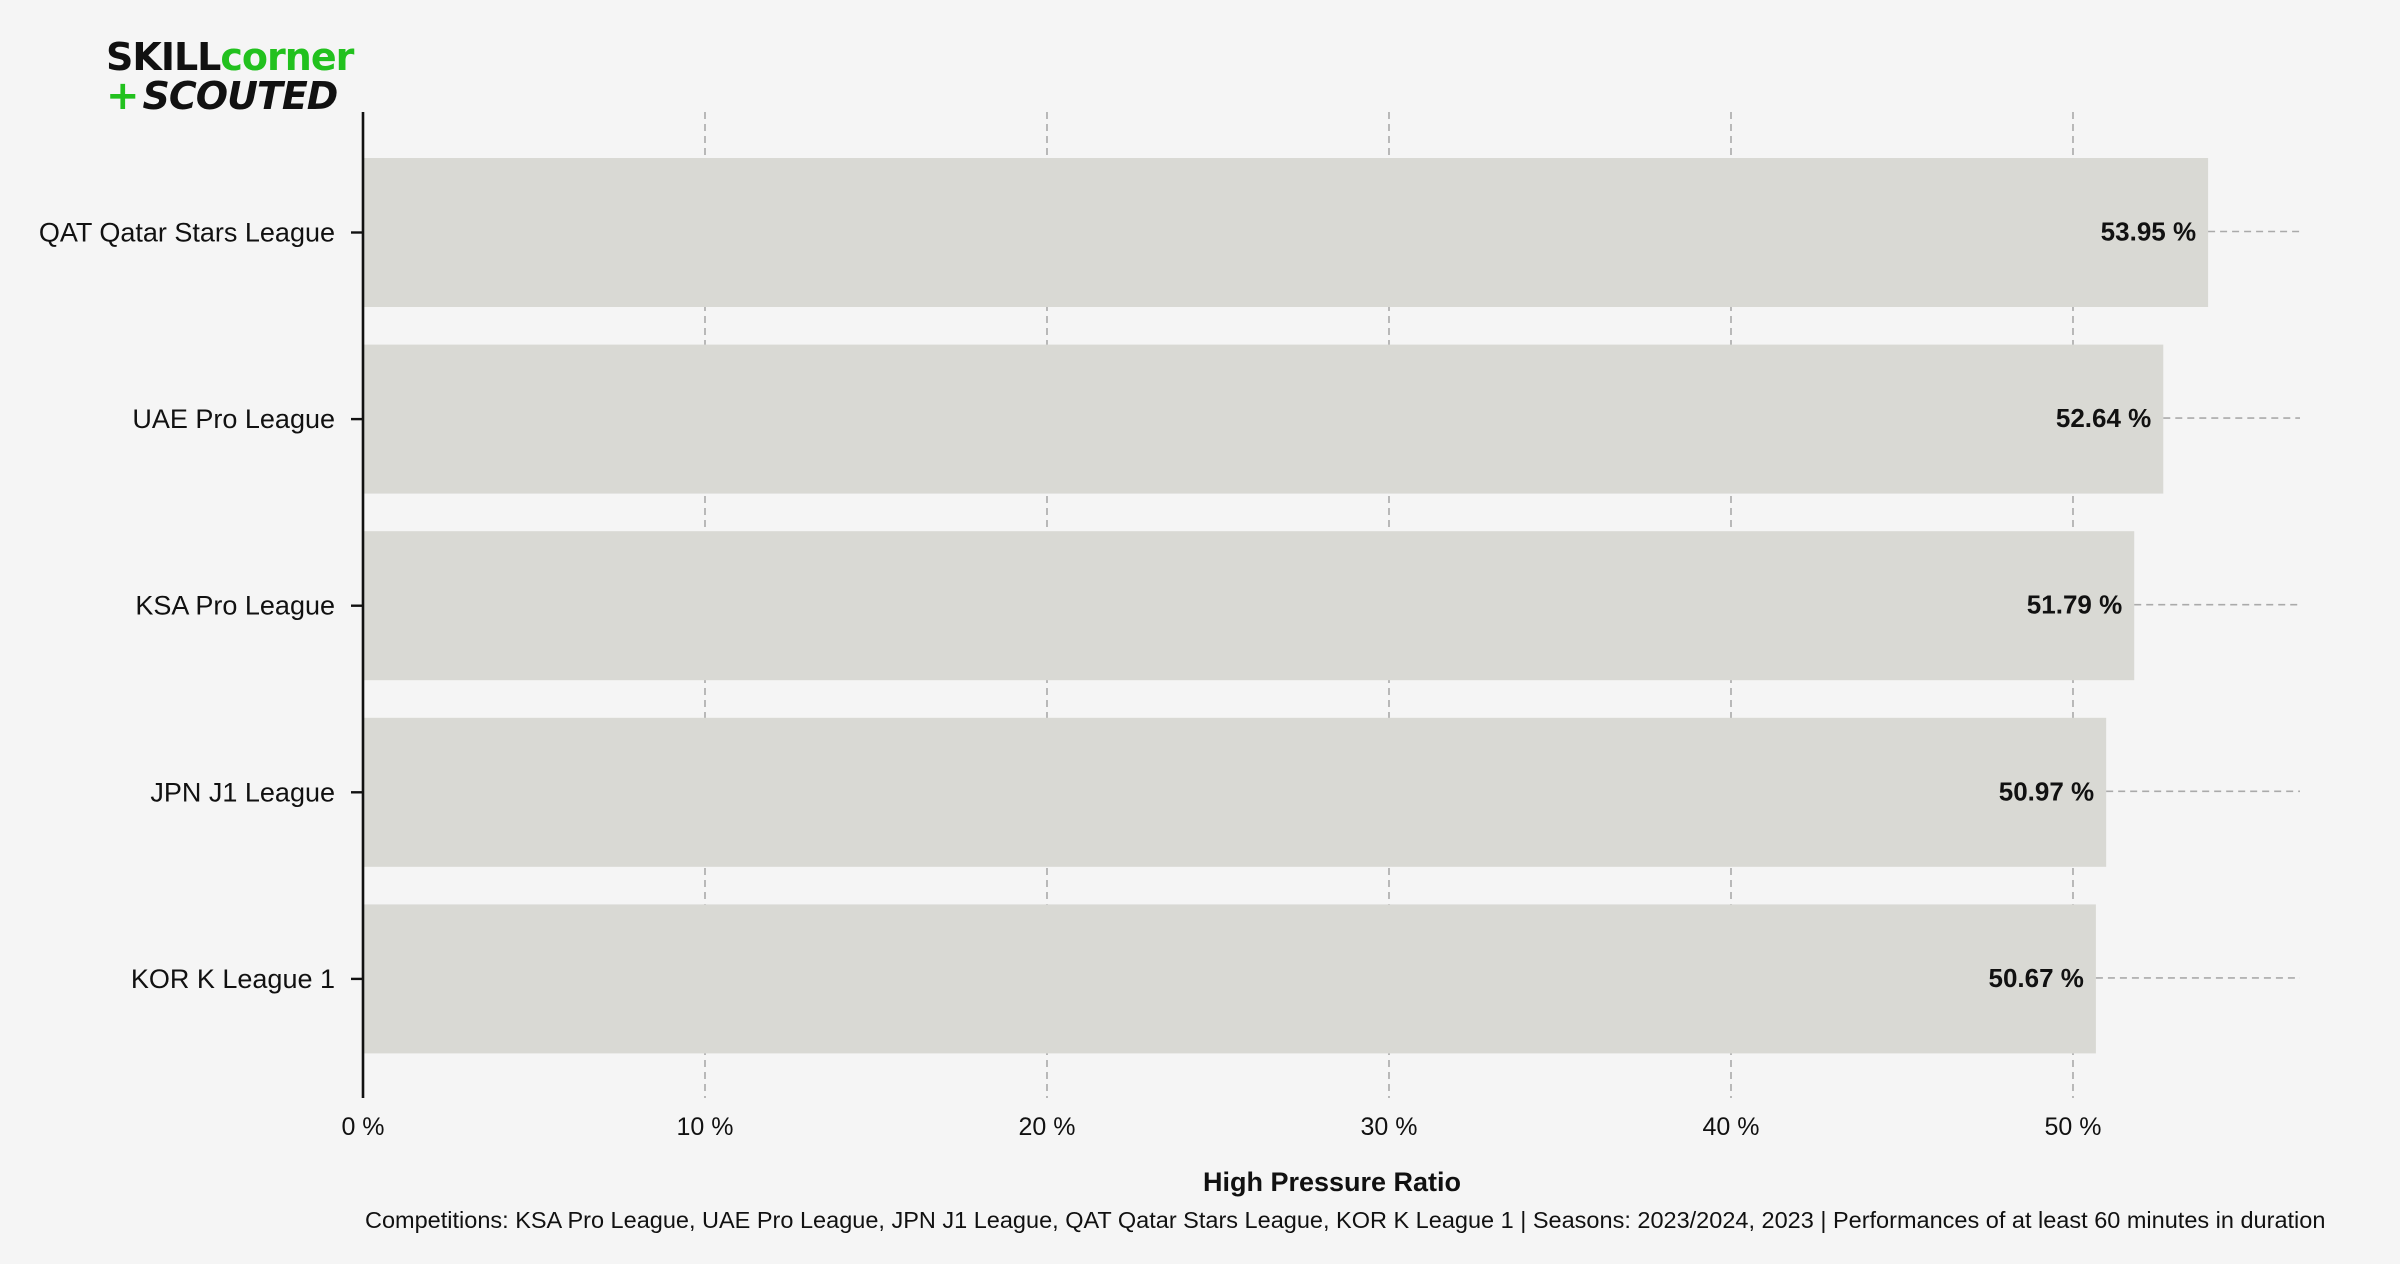  Describe the element at coordinates (187, 233) in the screenshot. I see `y-tick-label: QAT Qatar Stars League` at that location.